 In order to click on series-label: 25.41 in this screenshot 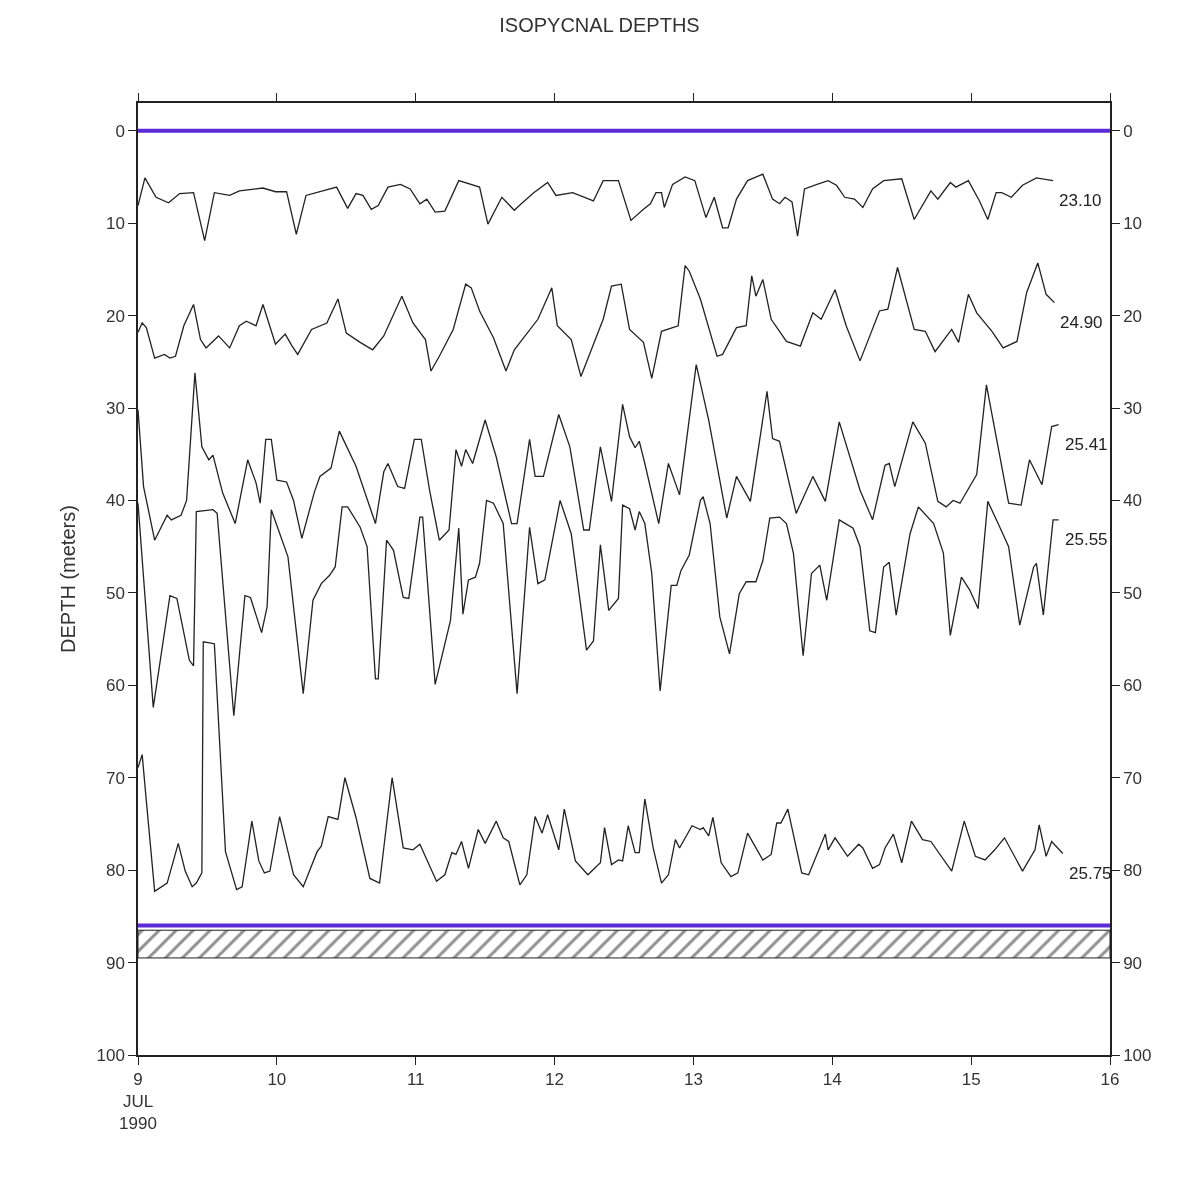, I will do `click(1086, 444)`.